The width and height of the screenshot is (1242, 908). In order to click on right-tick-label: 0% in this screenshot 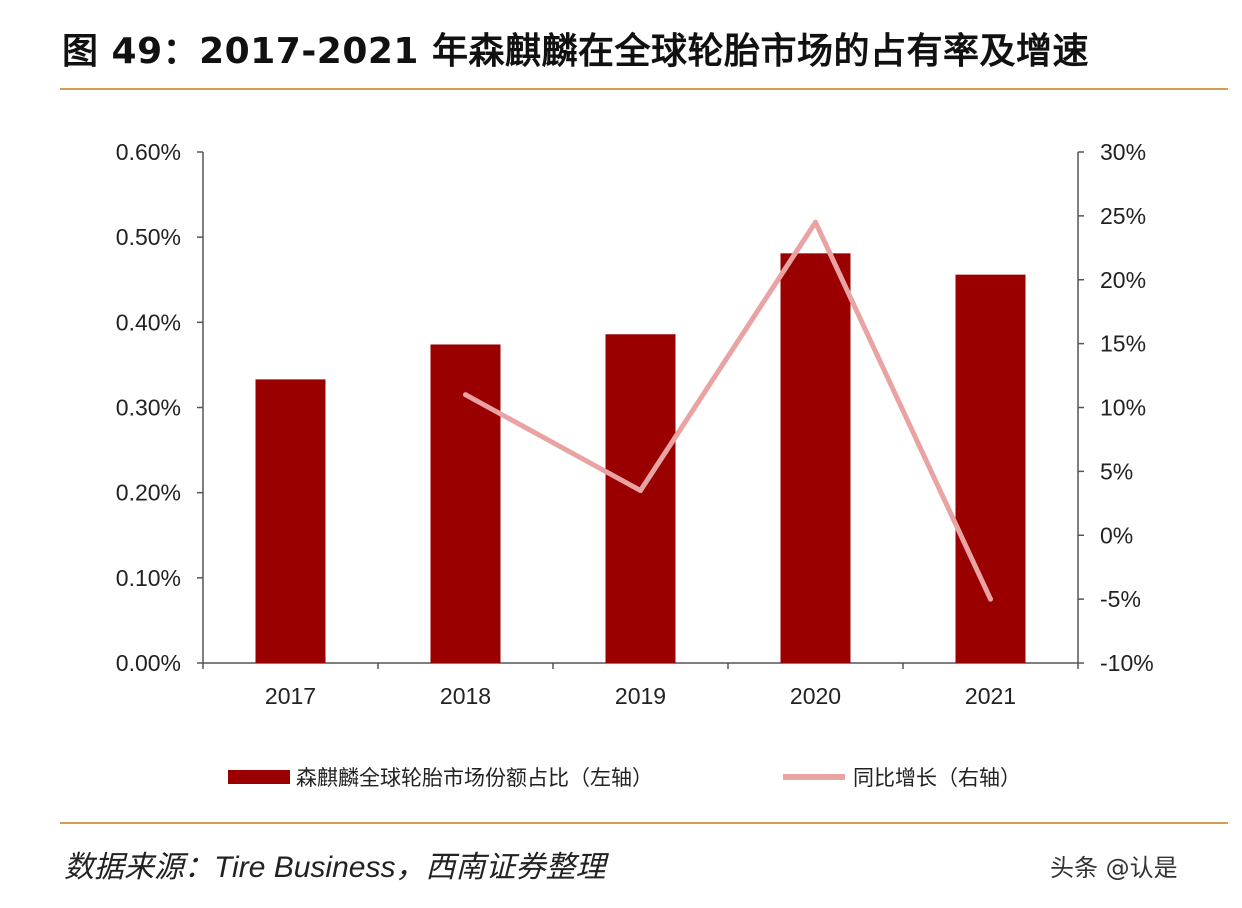, I will do `click(1116, 535)`.